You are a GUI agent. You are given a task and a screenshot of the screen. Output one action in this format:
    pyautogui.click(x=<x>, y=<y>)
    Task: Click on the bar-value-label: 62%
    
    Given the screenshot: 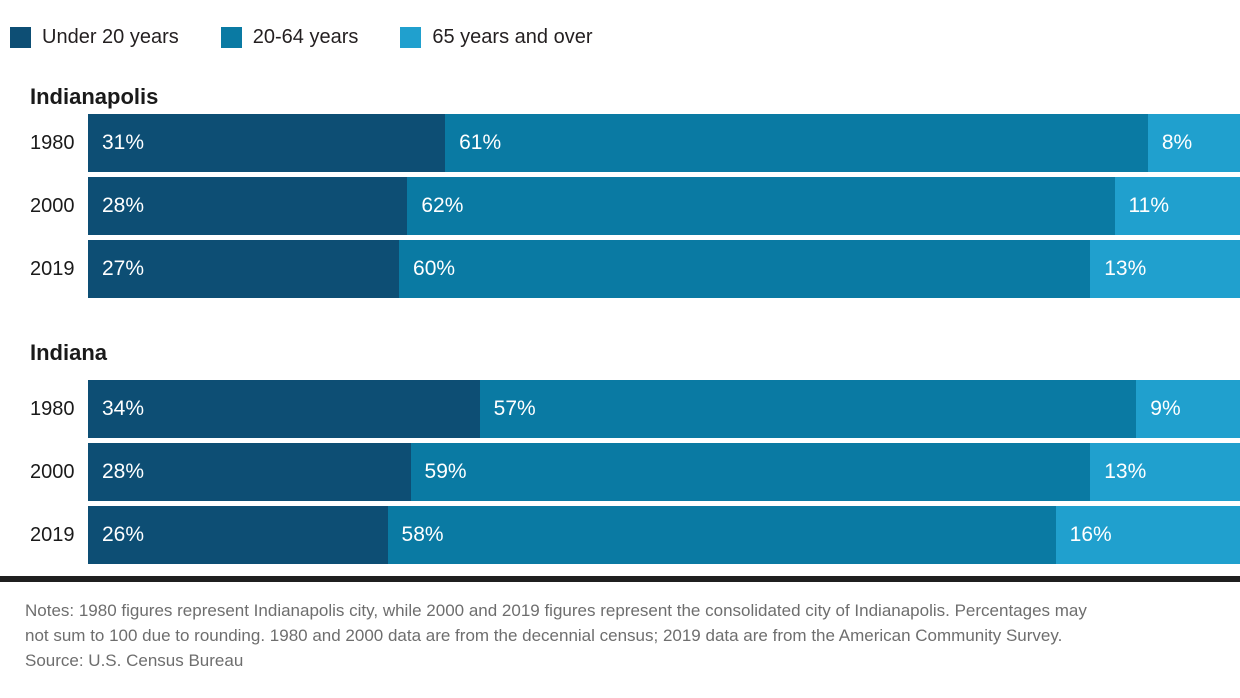 What is the action you would take?
    pyautogui.click(x=442, y=205)
    